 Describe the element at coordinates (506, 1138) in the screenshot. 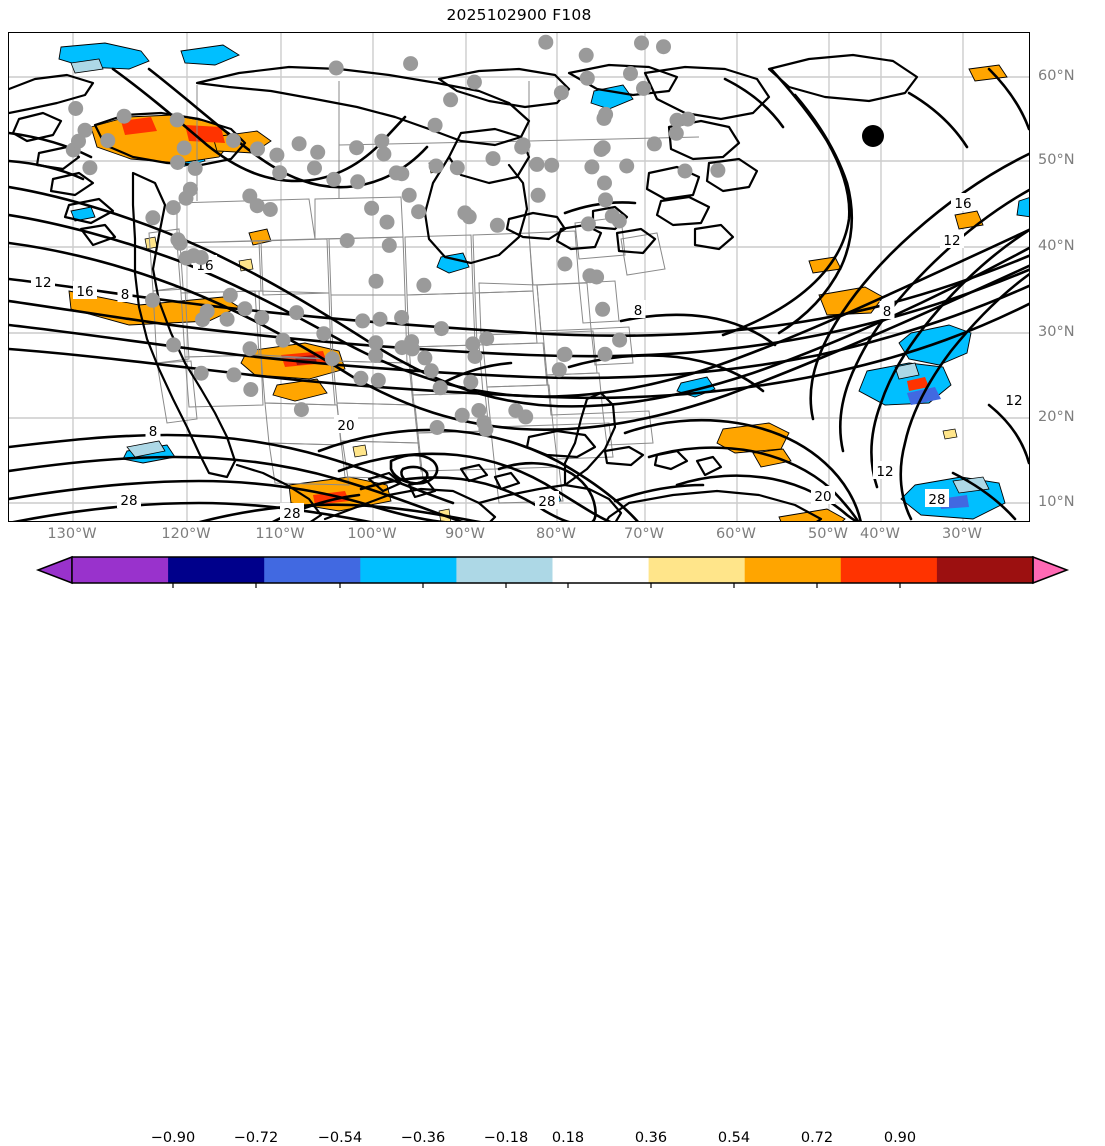

I see `colorbar-tick-4: −0.18` at that location.